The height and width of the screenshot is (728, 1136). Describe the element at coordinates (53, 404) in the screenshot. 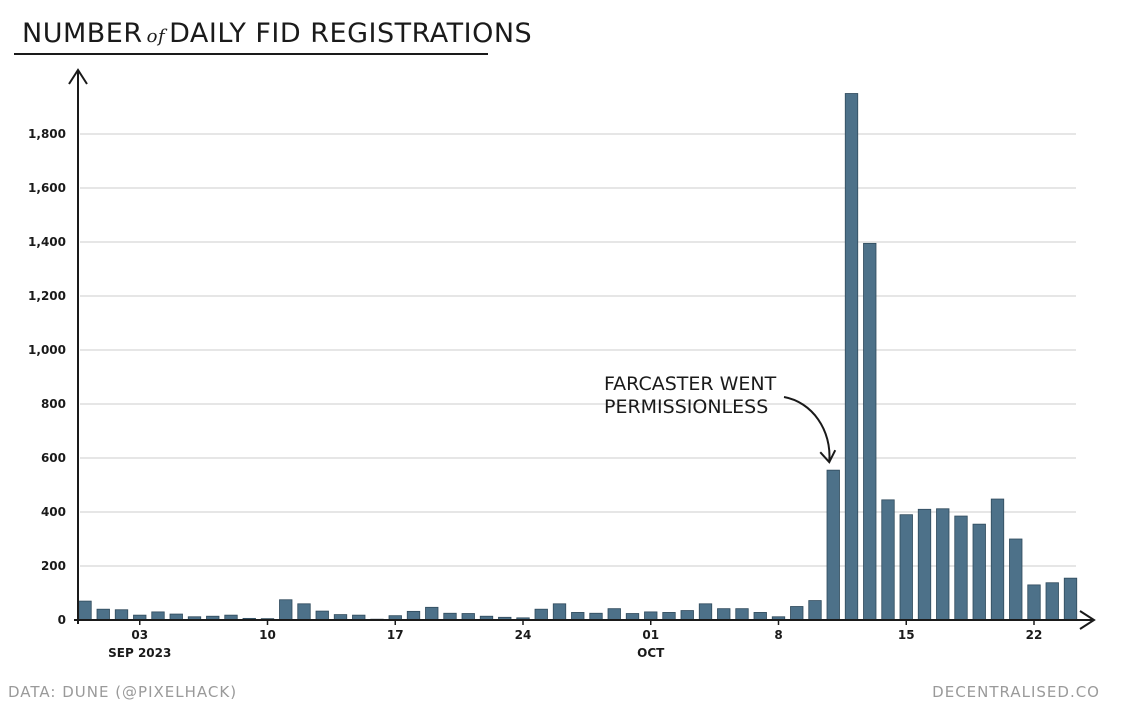

I see `y-tick-label: 800` at that location.